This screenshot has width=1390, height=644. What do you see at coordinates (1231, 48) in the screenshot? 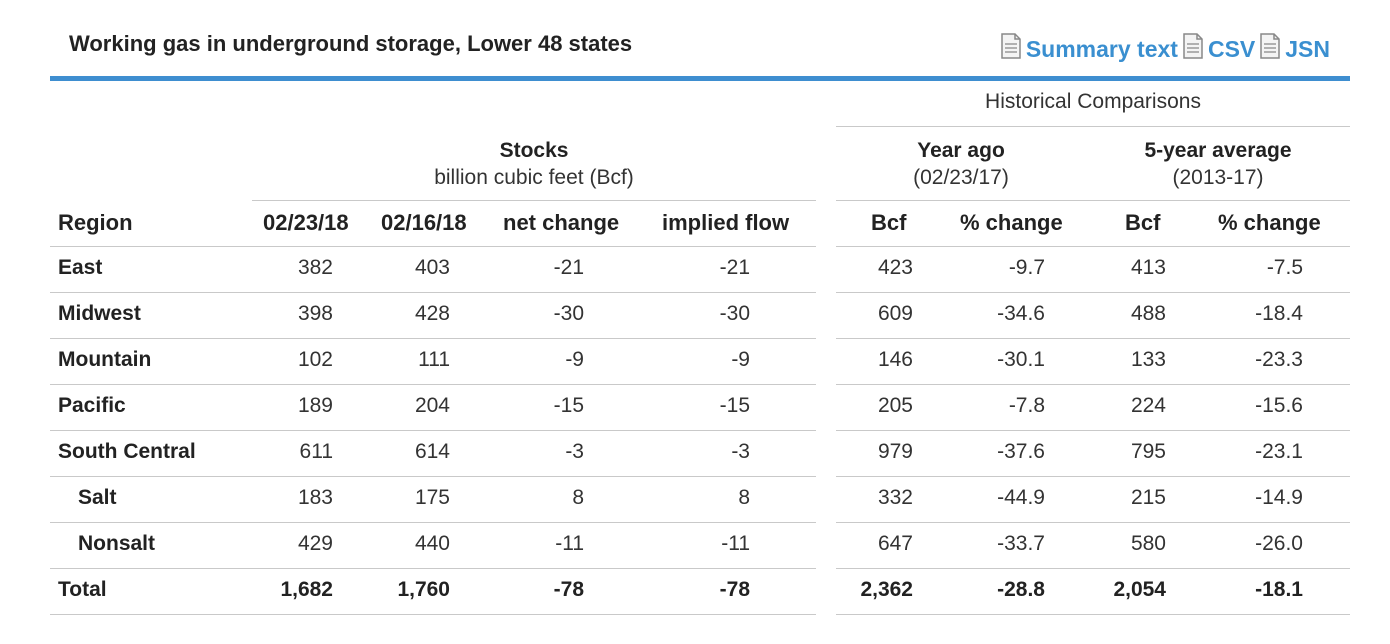
I see `csv-label: CSV` at bounding box center [1231, 48].